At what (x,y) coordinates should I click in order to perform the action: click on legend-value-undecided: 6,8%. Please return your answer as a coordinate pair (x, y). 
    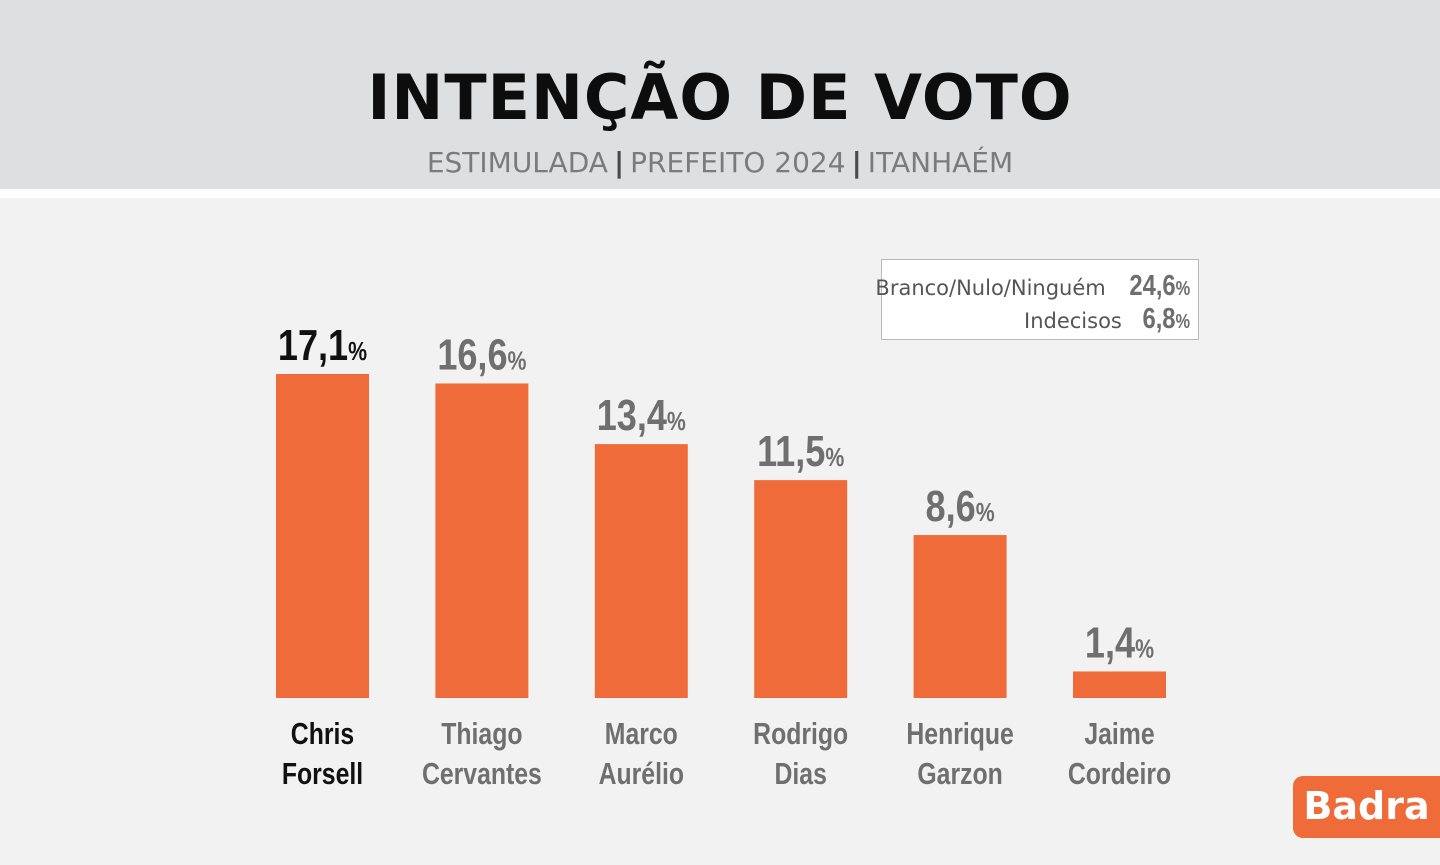
    Looking at the image, I should click on (1166, 319).